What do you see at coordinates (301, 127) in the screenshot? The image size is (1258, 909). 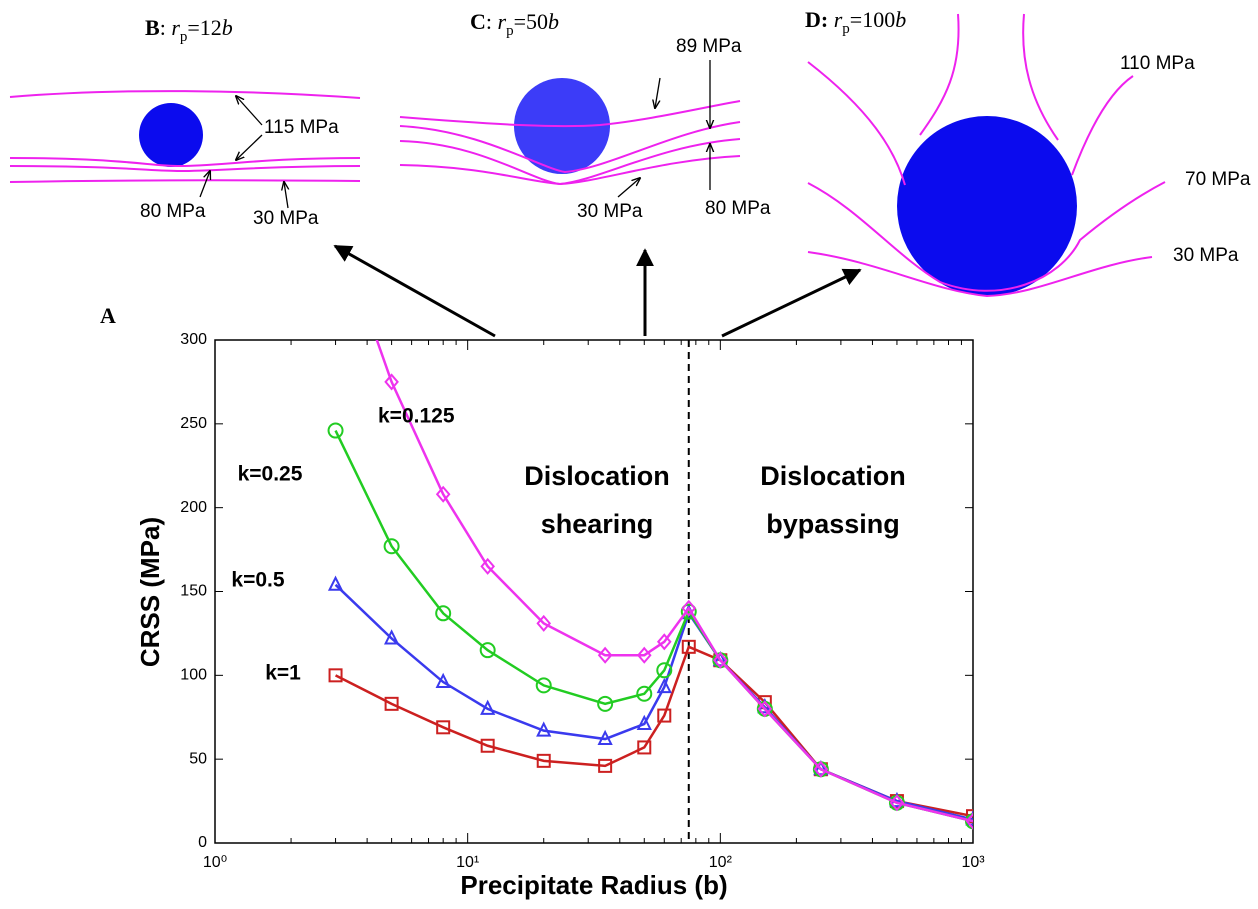 I see `stress-label: 115 MPa` at bounding box center [301, 127].